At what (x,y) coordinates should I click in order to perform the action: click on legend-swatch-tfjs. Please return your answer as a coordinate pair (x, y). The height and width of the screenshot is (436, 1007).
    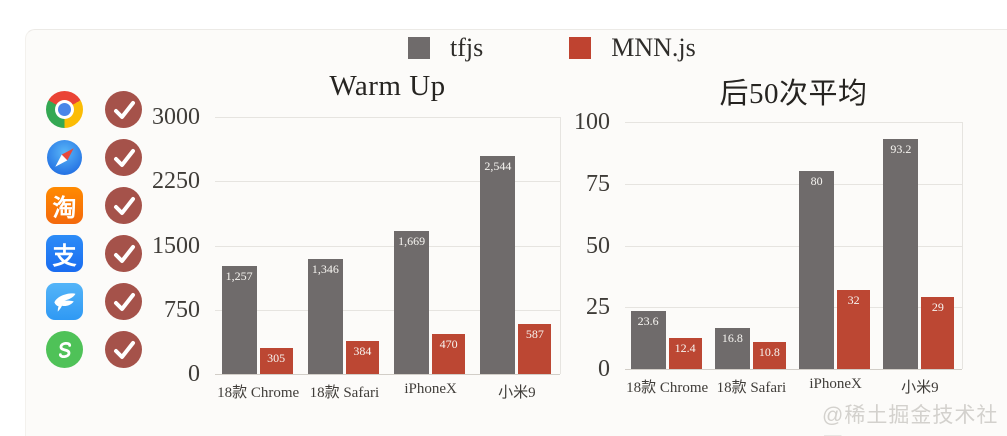
    Looking at the image, I should click on (419, 48).